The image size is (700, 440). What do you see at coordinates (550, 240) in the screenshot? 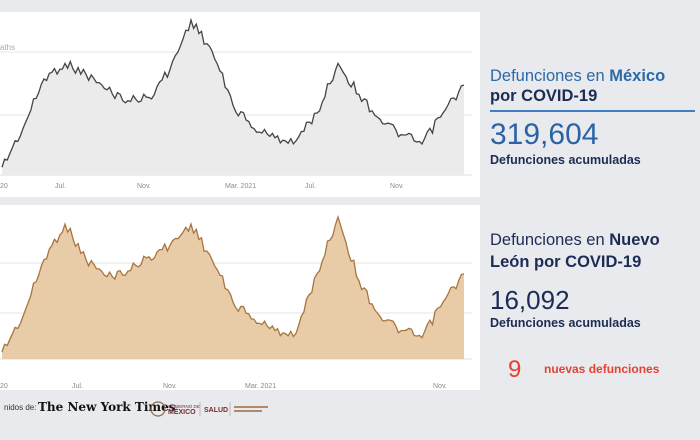
I see `nl-title-pre: Defunciones en` at bounding box center [550, 240].